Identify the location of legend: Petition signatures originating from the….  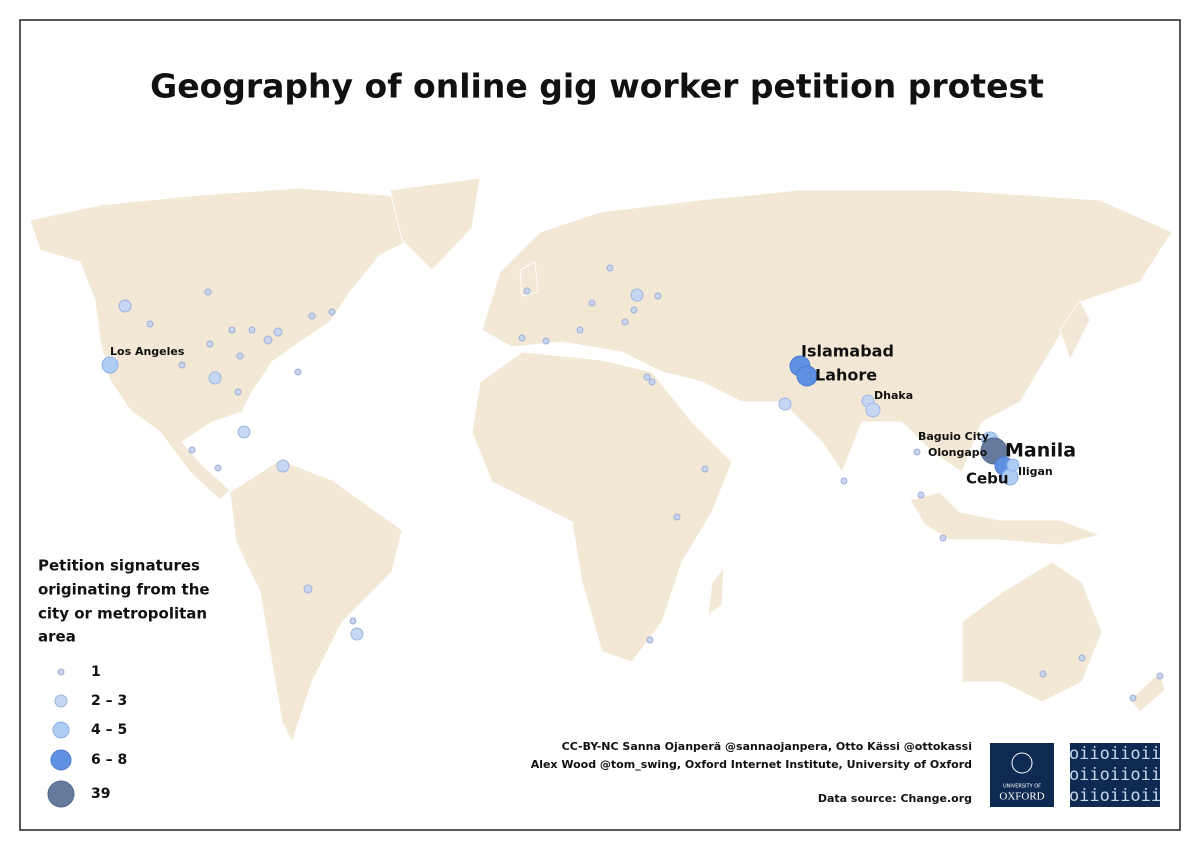
(124, 682).